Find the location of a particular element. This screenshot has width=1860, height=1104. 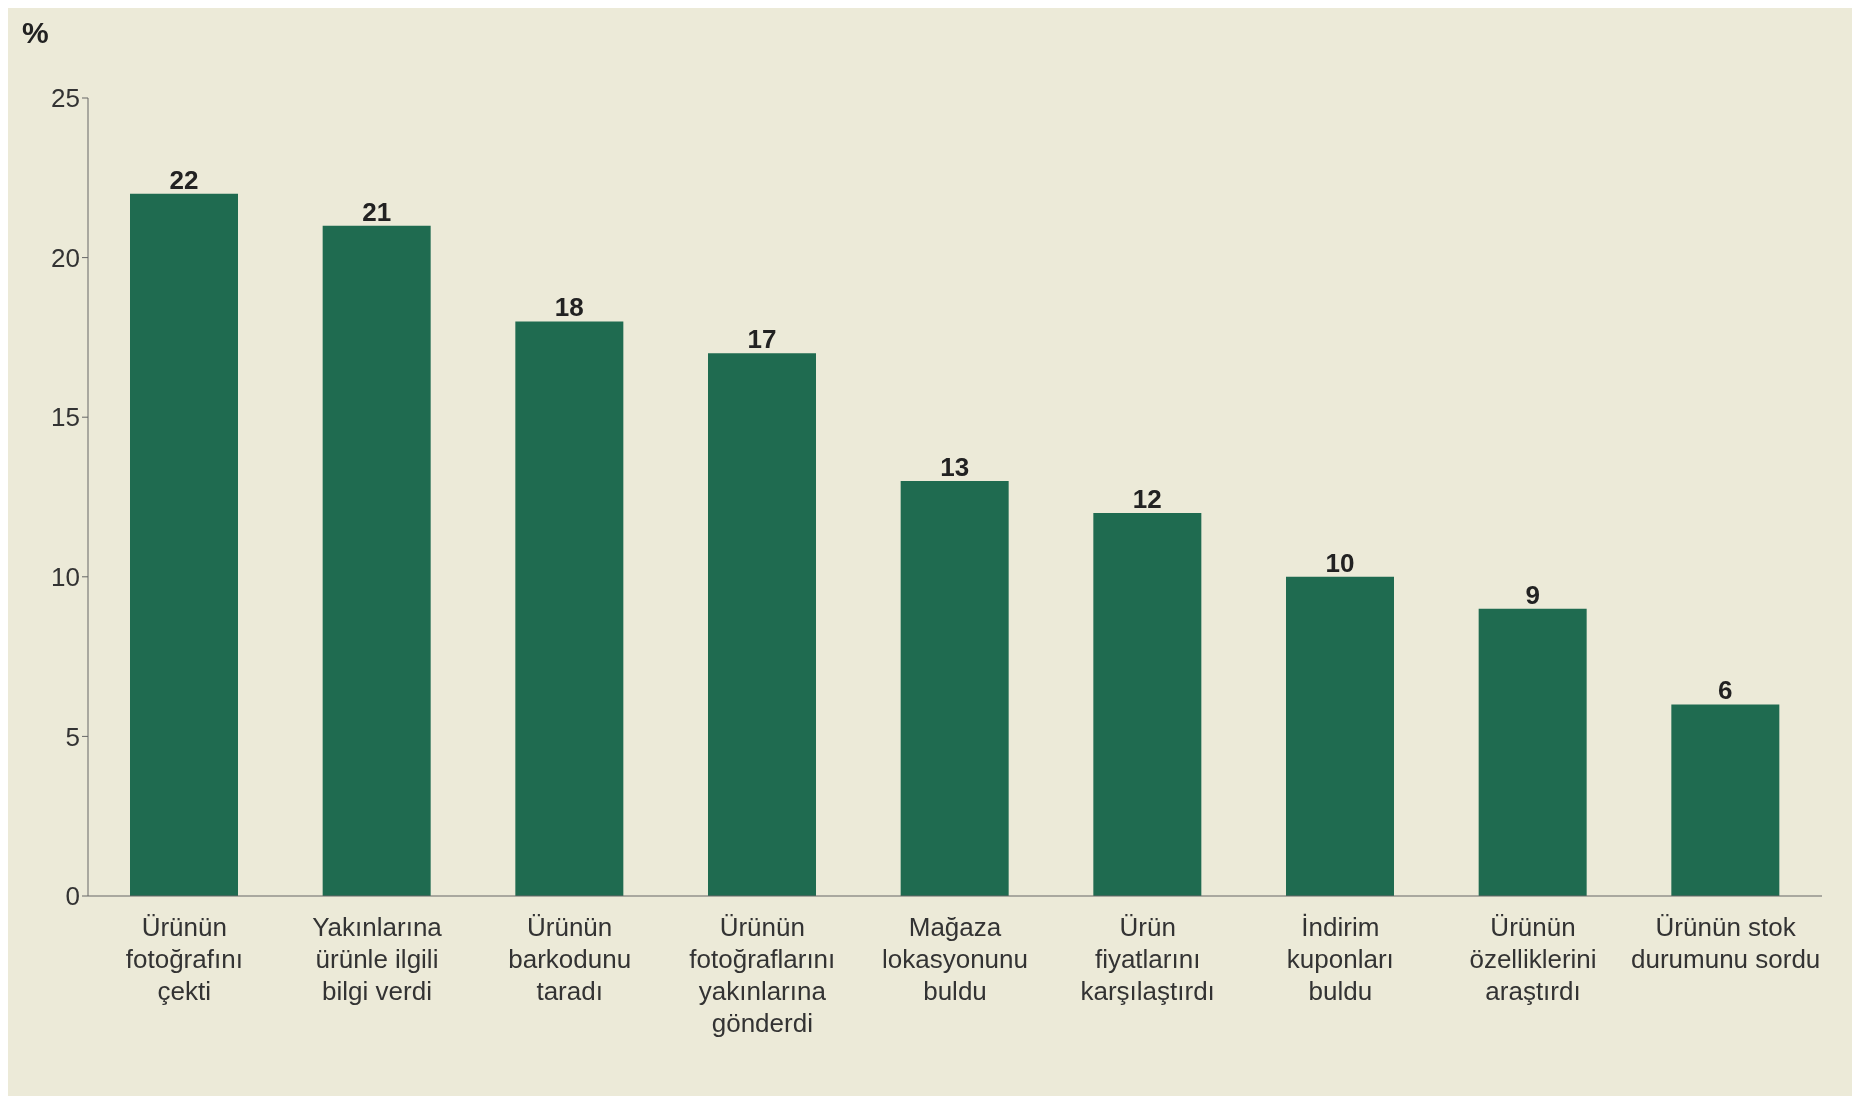

data-label: 9 is located at coordinates (1532, 594).